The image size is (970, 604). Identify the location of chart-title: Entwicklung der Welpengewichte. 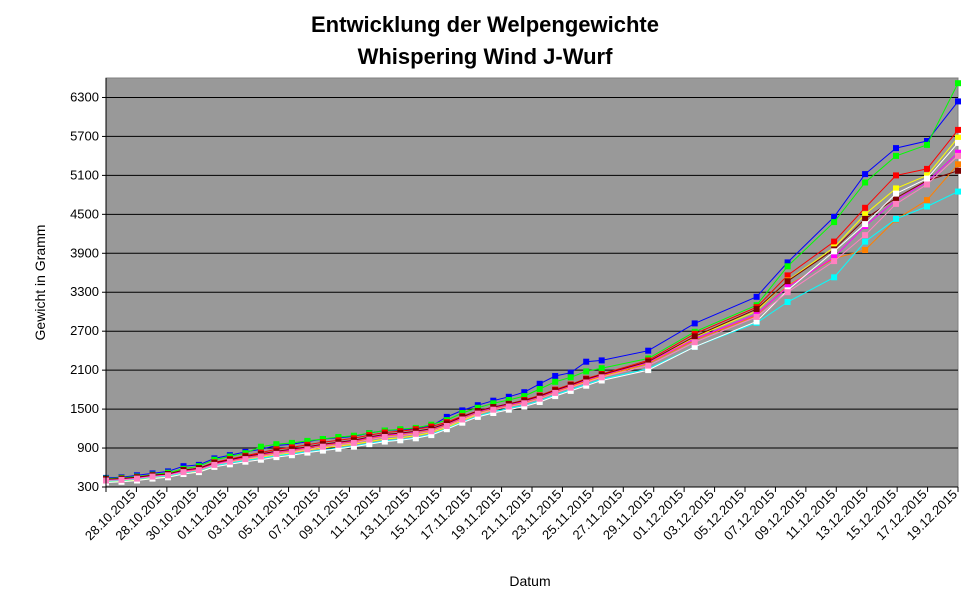
(485, 24).